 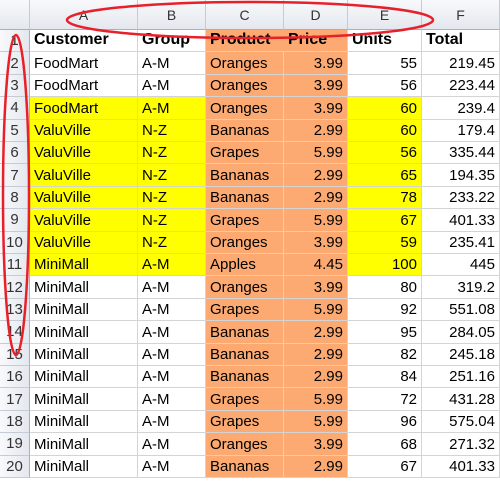 I want to click on header-cell-customer: Customer, so click(x=84, y=41).